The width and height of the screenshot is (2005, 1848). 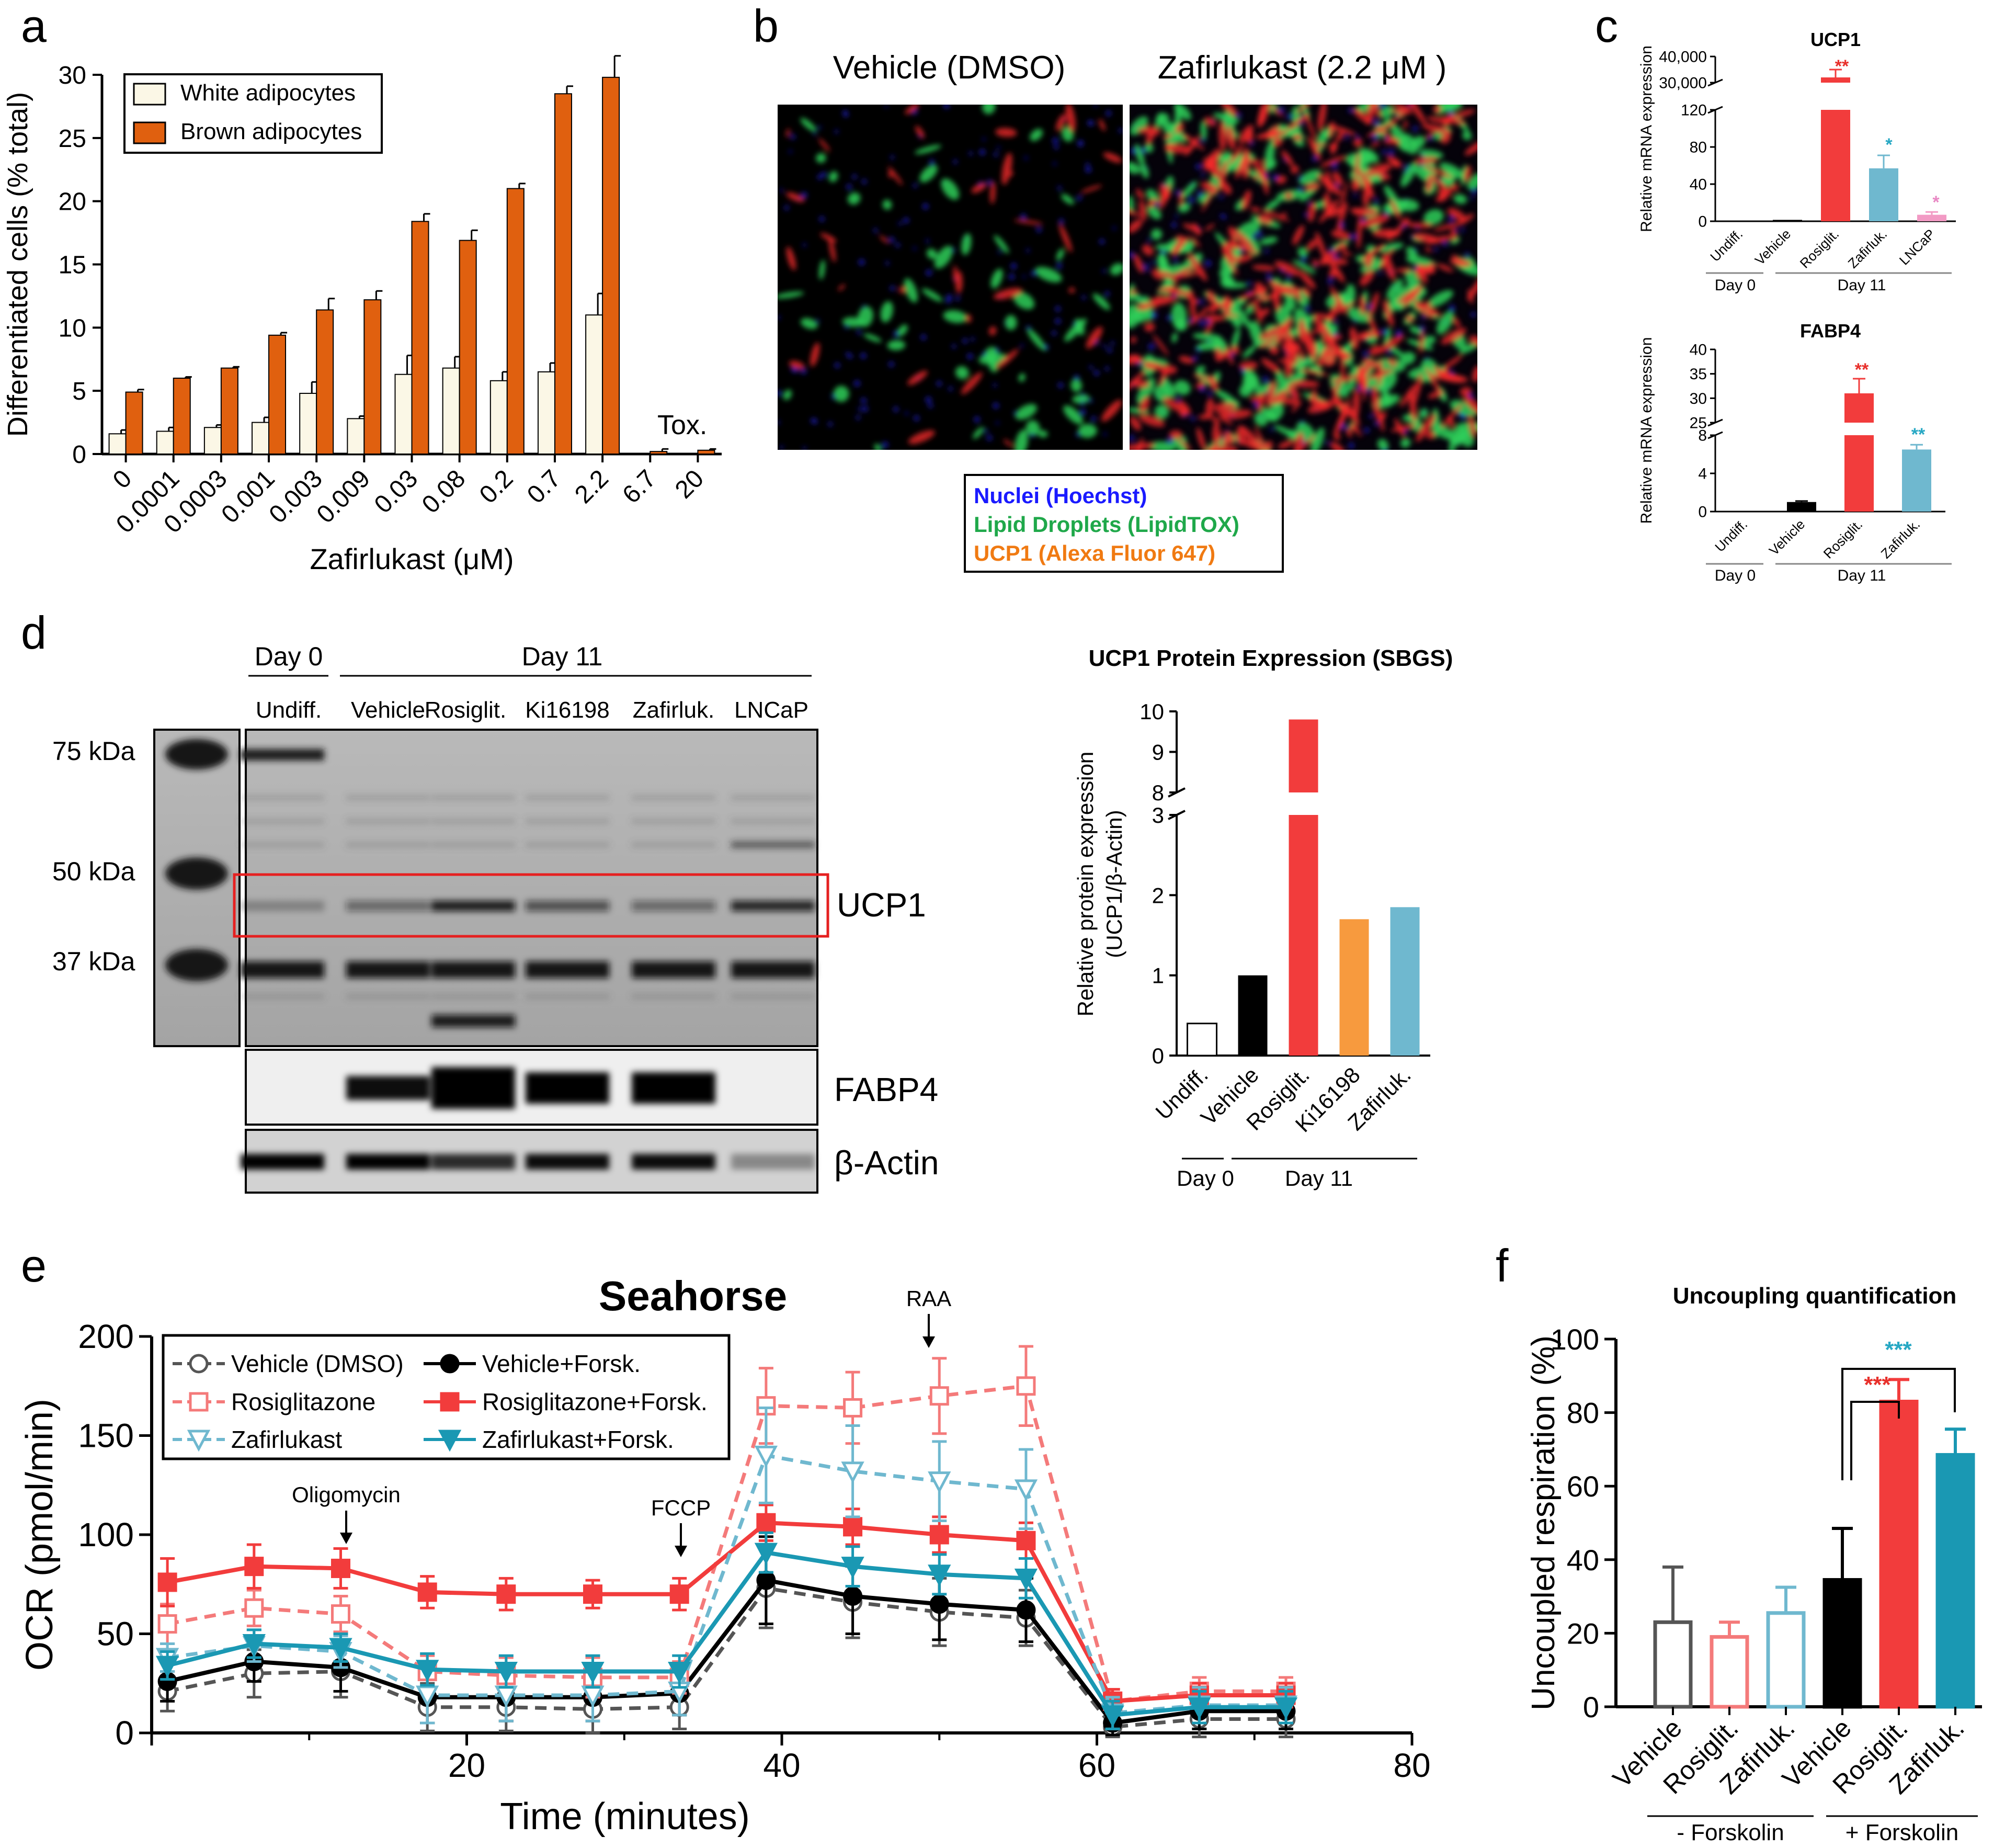 What do you see at coordinates (72, 202) in the screenshot?
I see `a-y-tick-label: 20` at bounding box center [72, 202].